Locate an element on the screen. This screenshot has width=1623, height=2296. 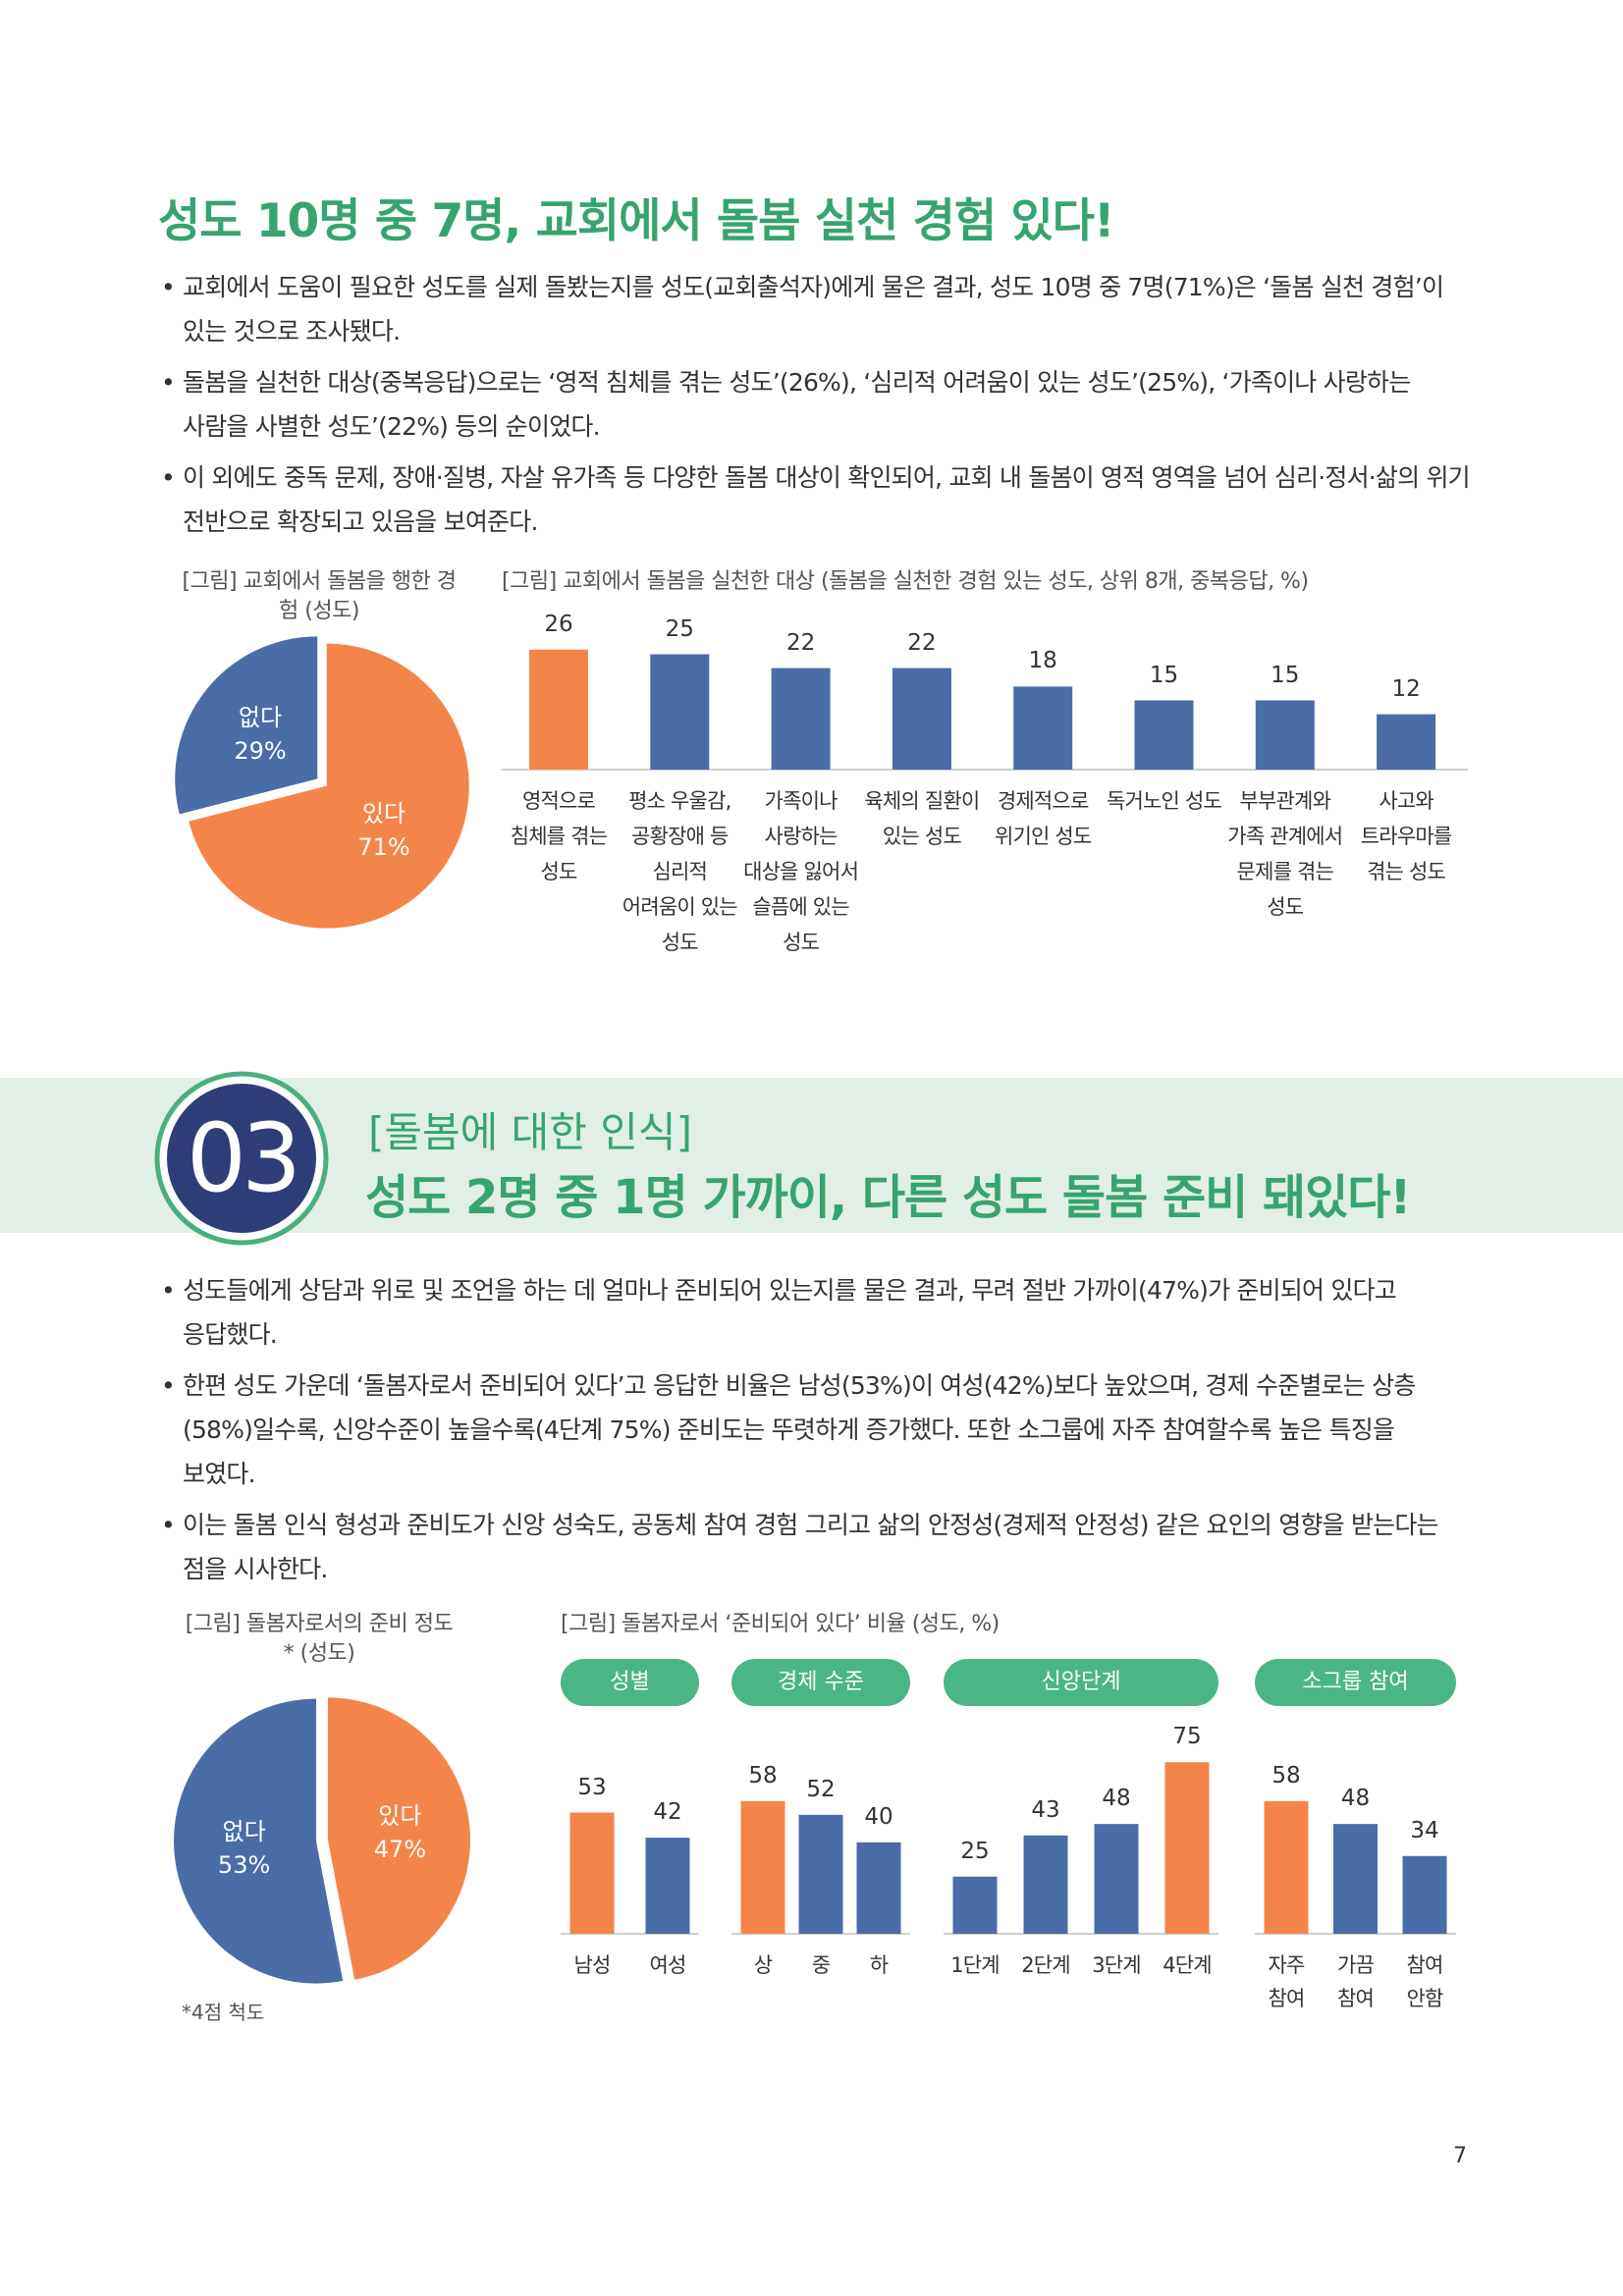
chart-title: [그림] 교회에서 돌봄을 행한 경험 (성도) is located at coordinates (319, 596).